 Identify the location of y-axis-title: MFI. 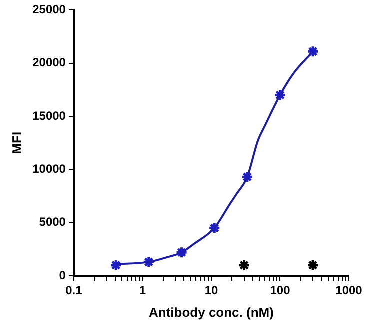
(16, 143).